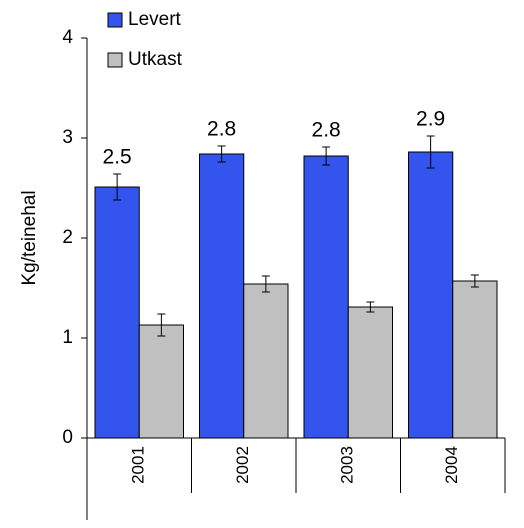  What do you see at coordinates (155, 19) in the screenshot?
I see `legend-label: Levert` at bounding box center [155, 19].